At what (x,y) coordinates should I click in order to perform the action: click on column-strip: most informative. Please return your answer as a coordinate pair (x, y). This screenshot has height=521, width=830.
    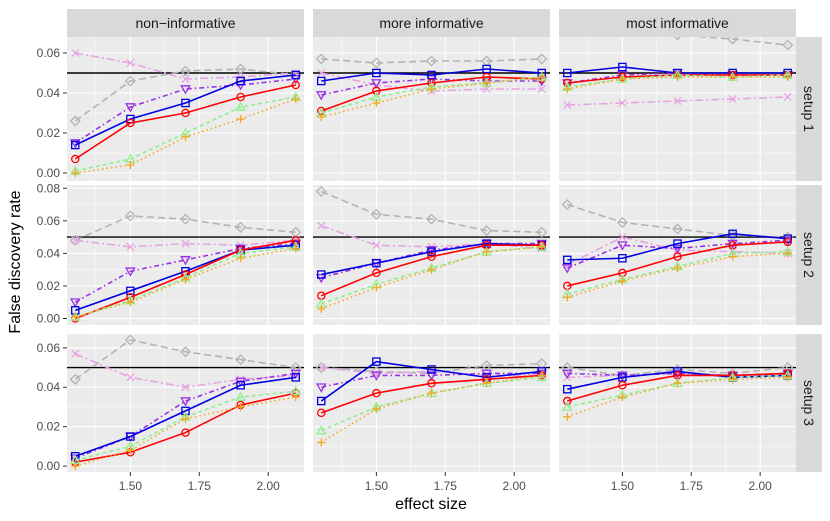
    Looking at the image, I should click on (677, 23).